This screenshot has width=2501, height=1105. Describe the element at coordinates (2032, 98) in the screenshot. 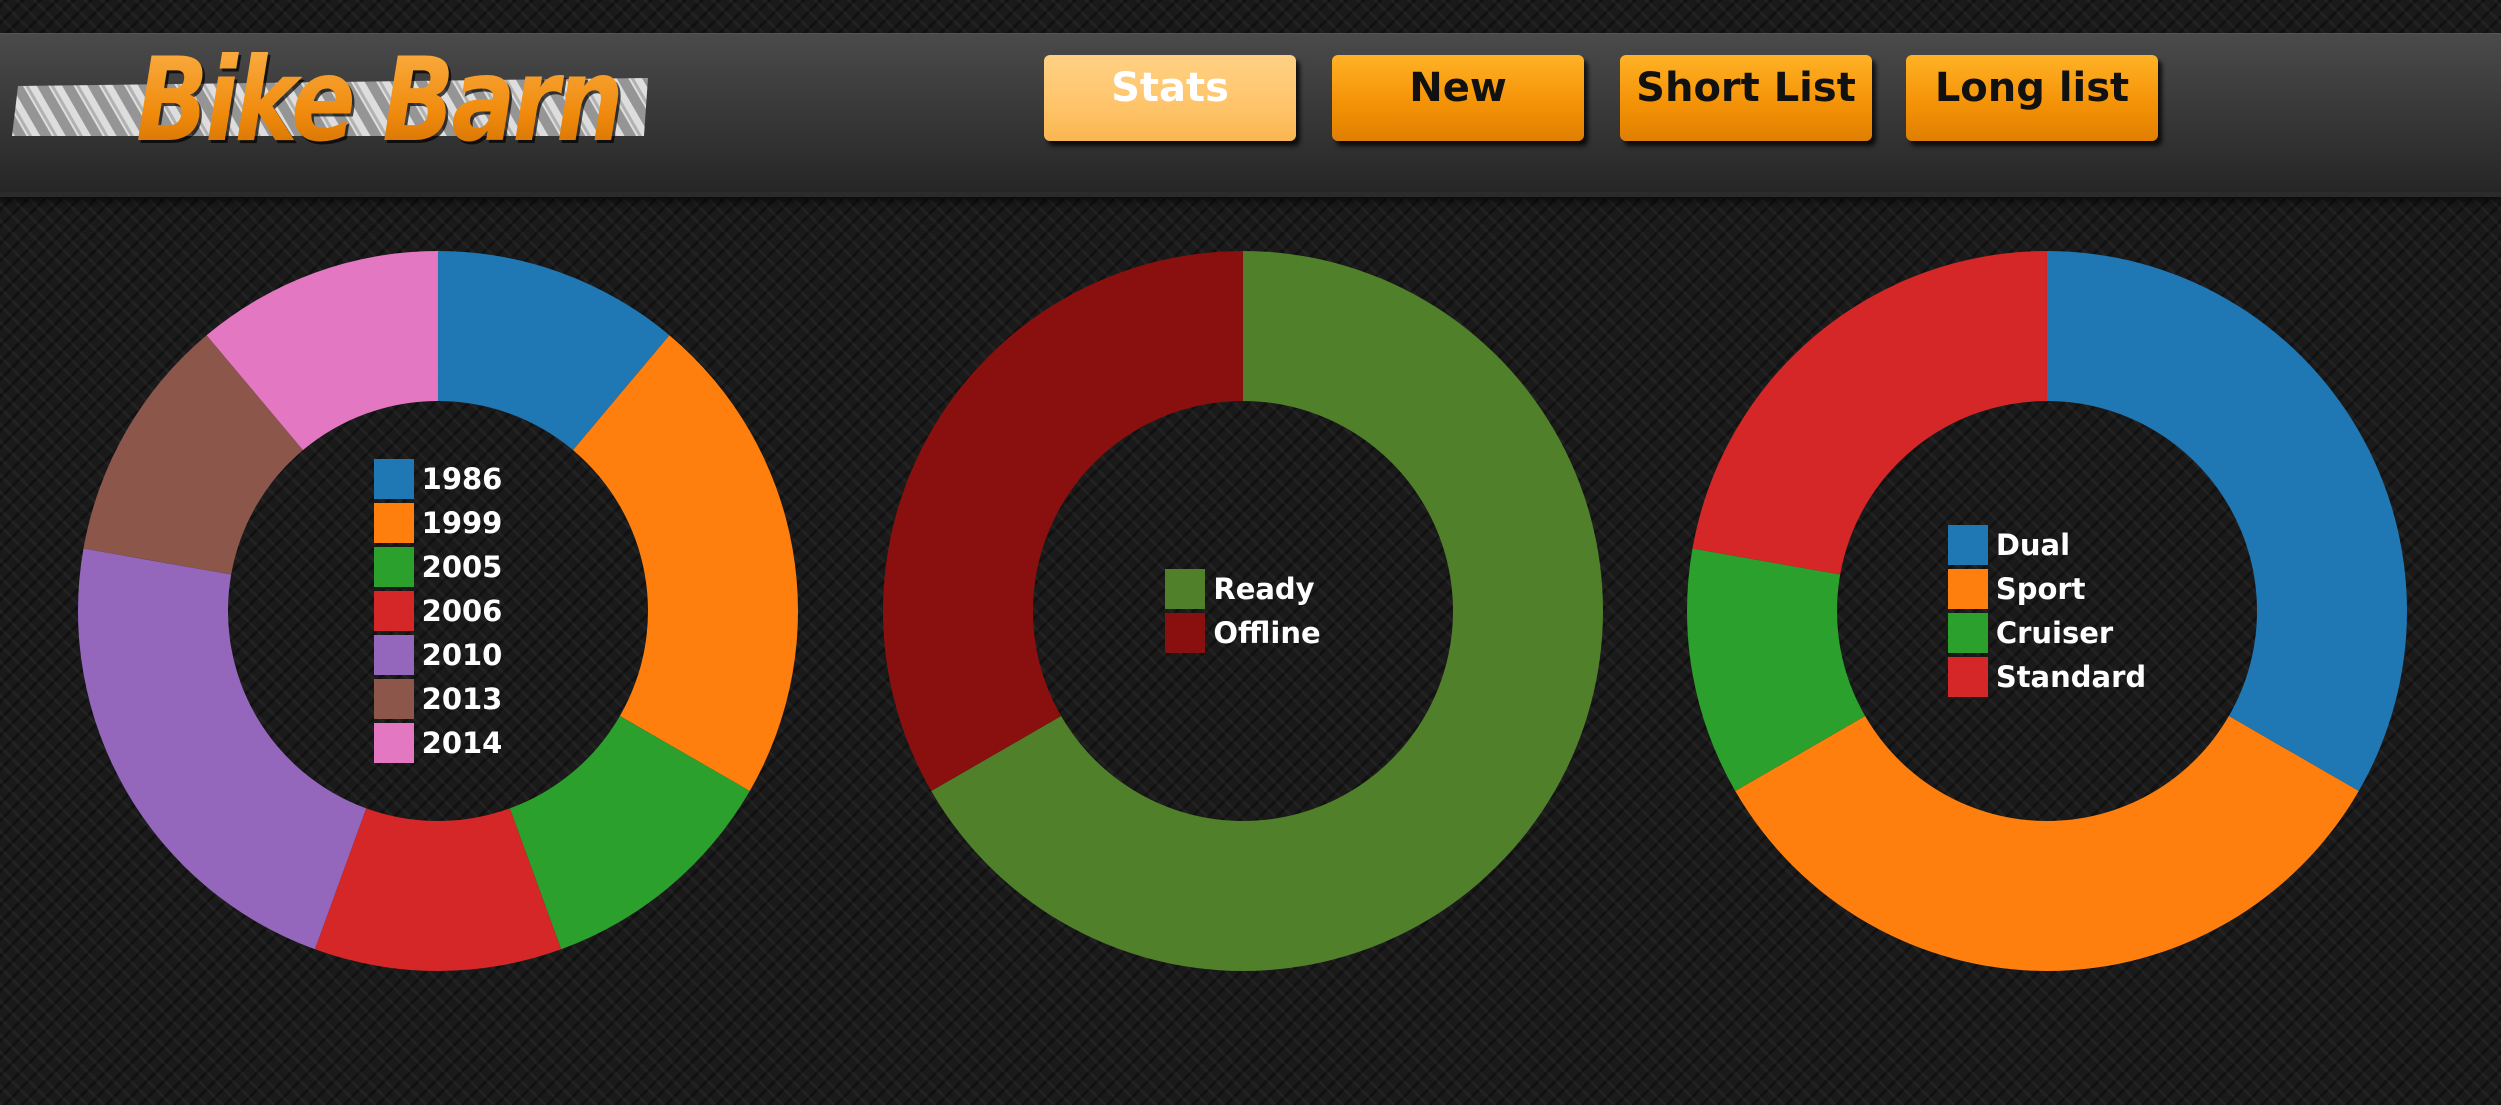

I see `long-list-tab-button: Long list` at that location.